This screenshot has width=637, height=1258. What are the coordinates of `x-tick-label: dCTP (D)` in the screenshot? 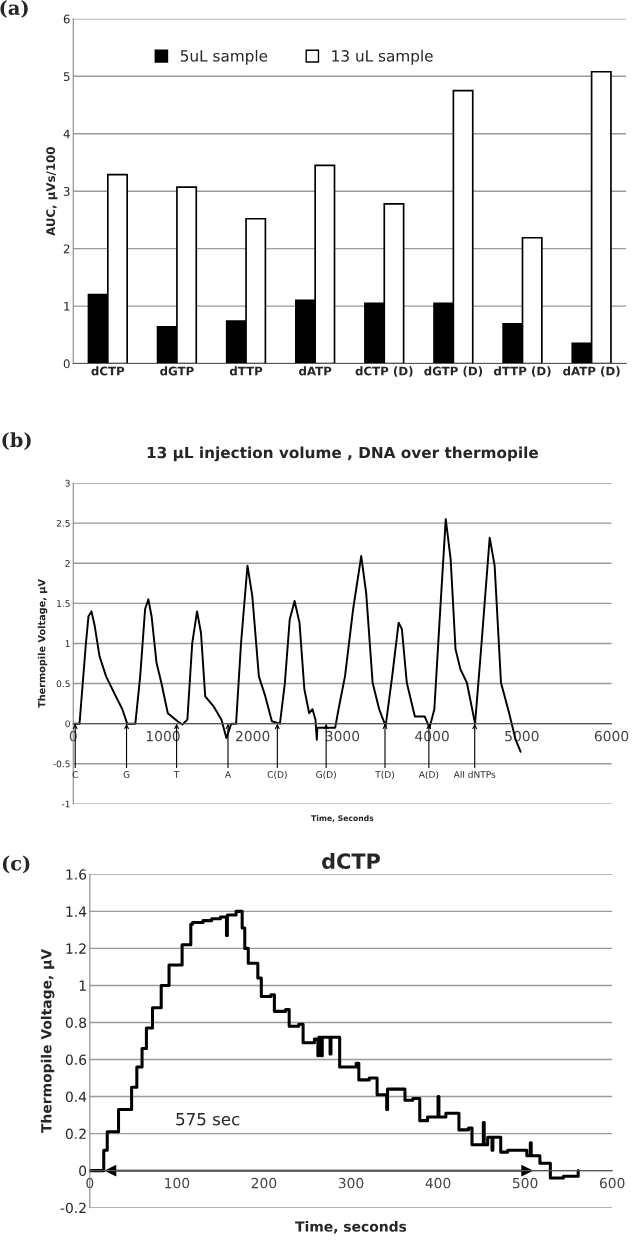 It's located at (384, 371).